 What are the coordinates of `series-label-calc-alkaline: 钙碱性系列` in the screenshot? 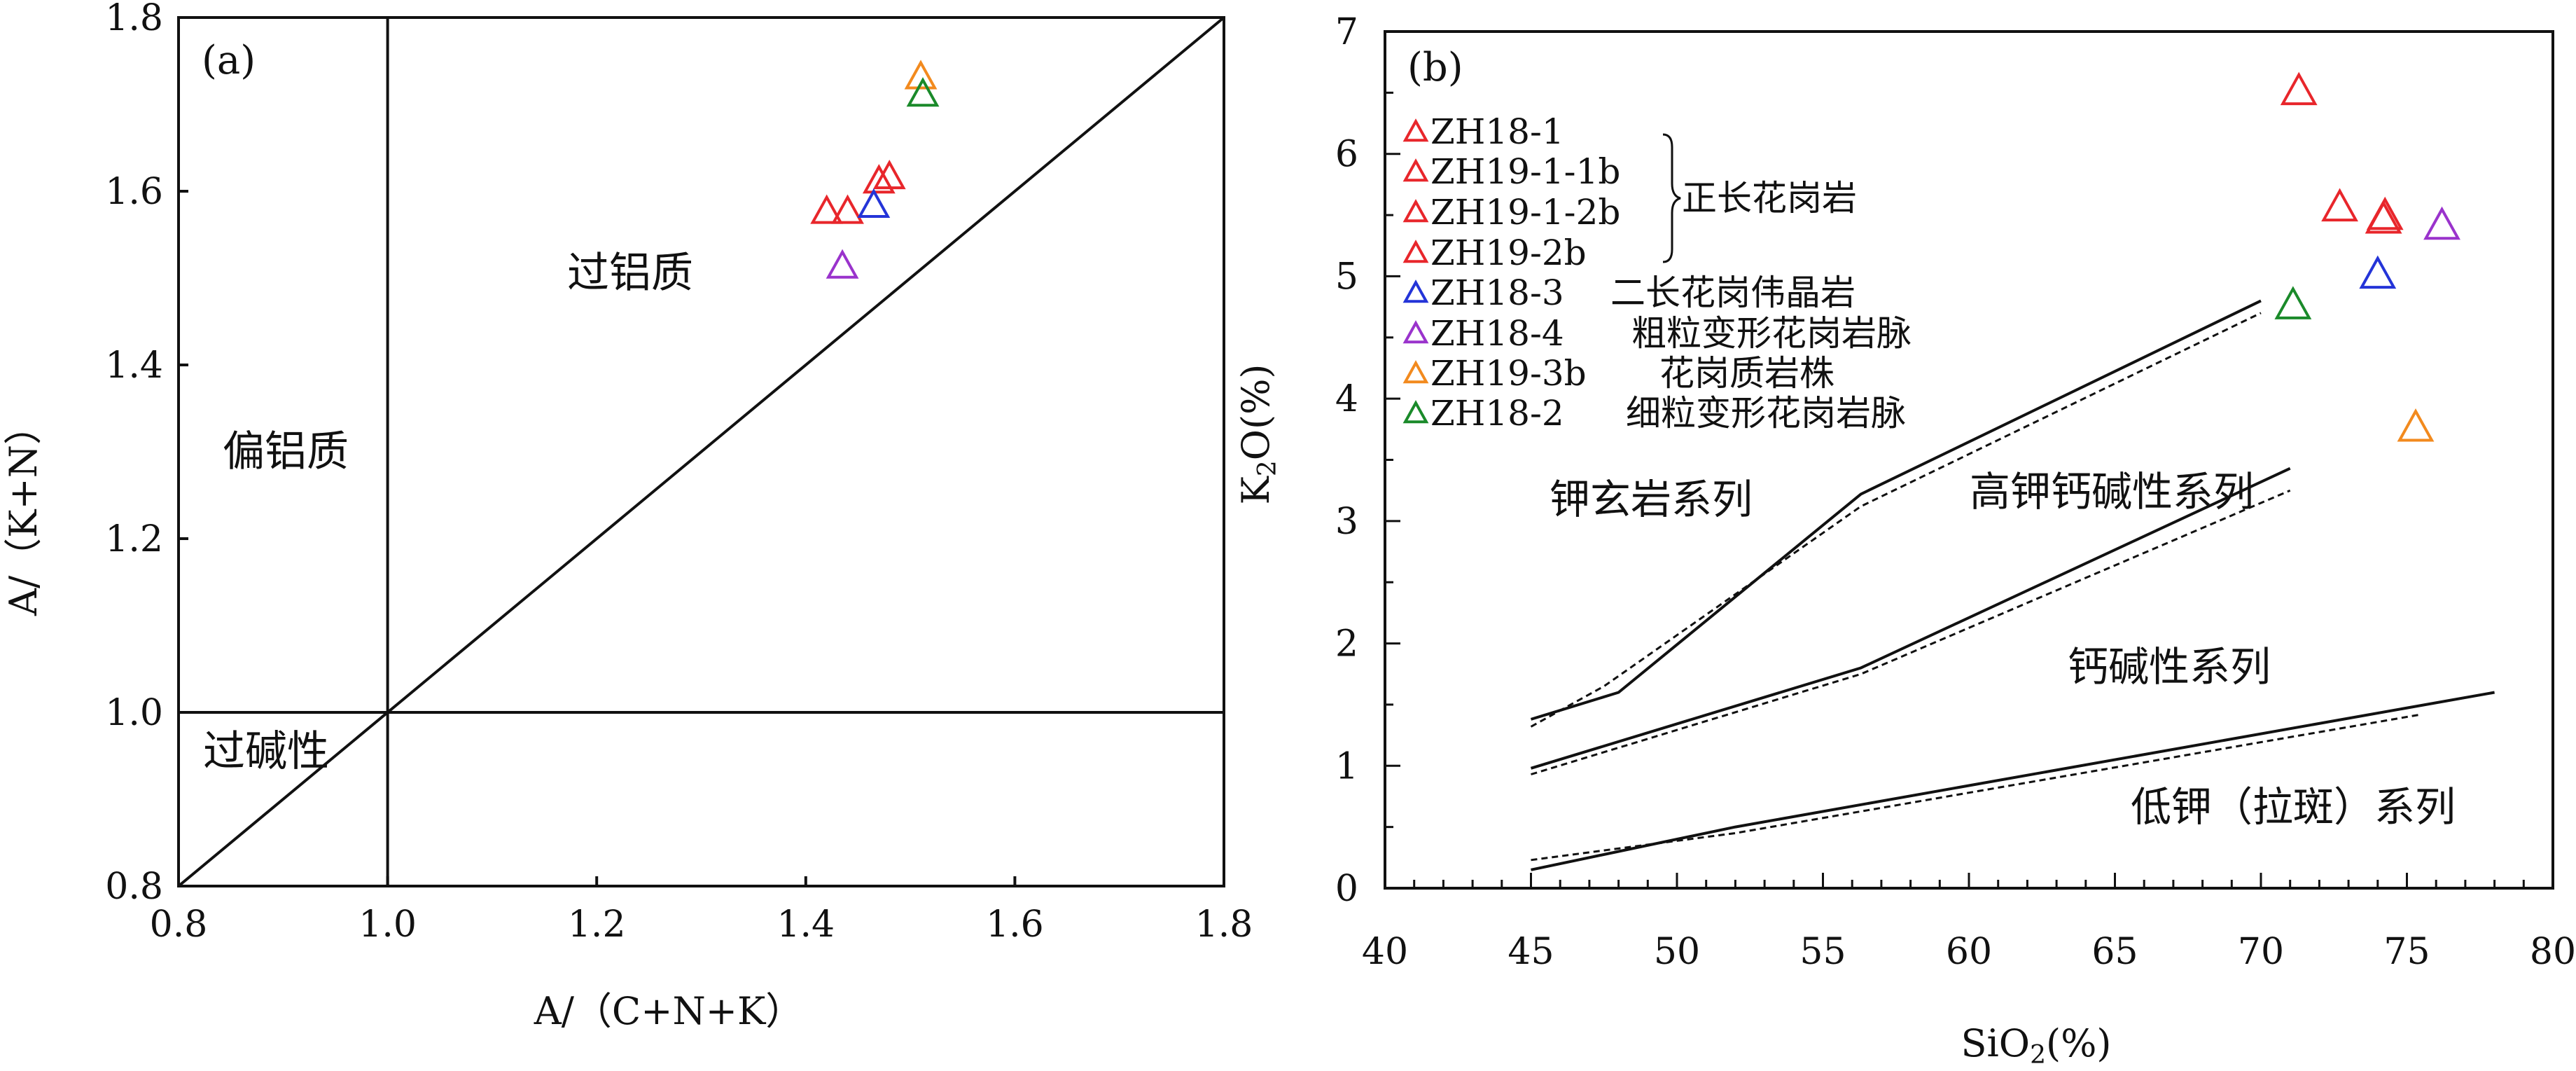 It's located at (2169, 667).